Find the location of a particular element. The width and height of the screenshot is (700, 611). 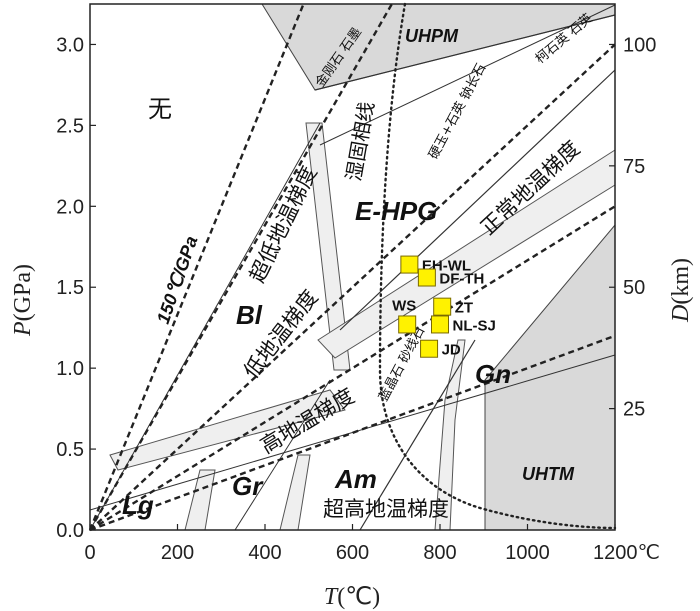

x-tick-label: 200 is located at coordinates (177, 553).